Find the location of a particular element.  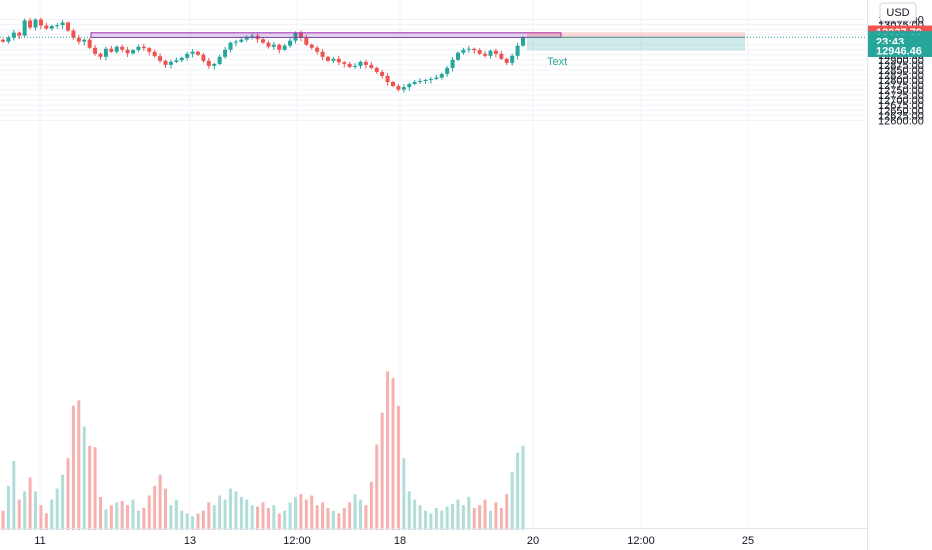

chart-annotation-text: Text is located at coordinates (557, 62).